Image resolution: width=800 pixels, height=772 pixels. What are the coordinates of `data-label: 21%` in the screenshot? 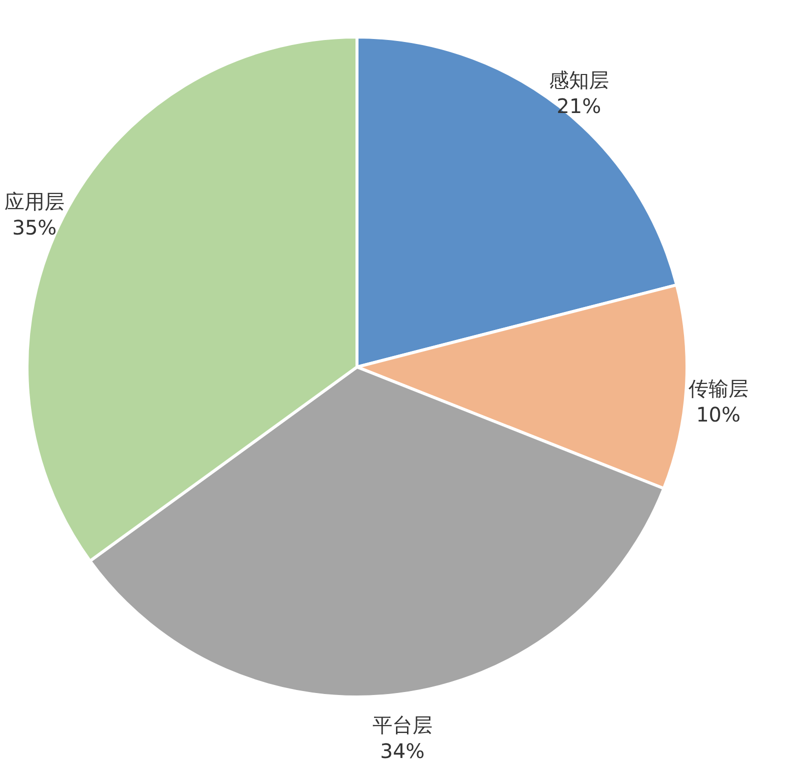 It's located at (579, 106).